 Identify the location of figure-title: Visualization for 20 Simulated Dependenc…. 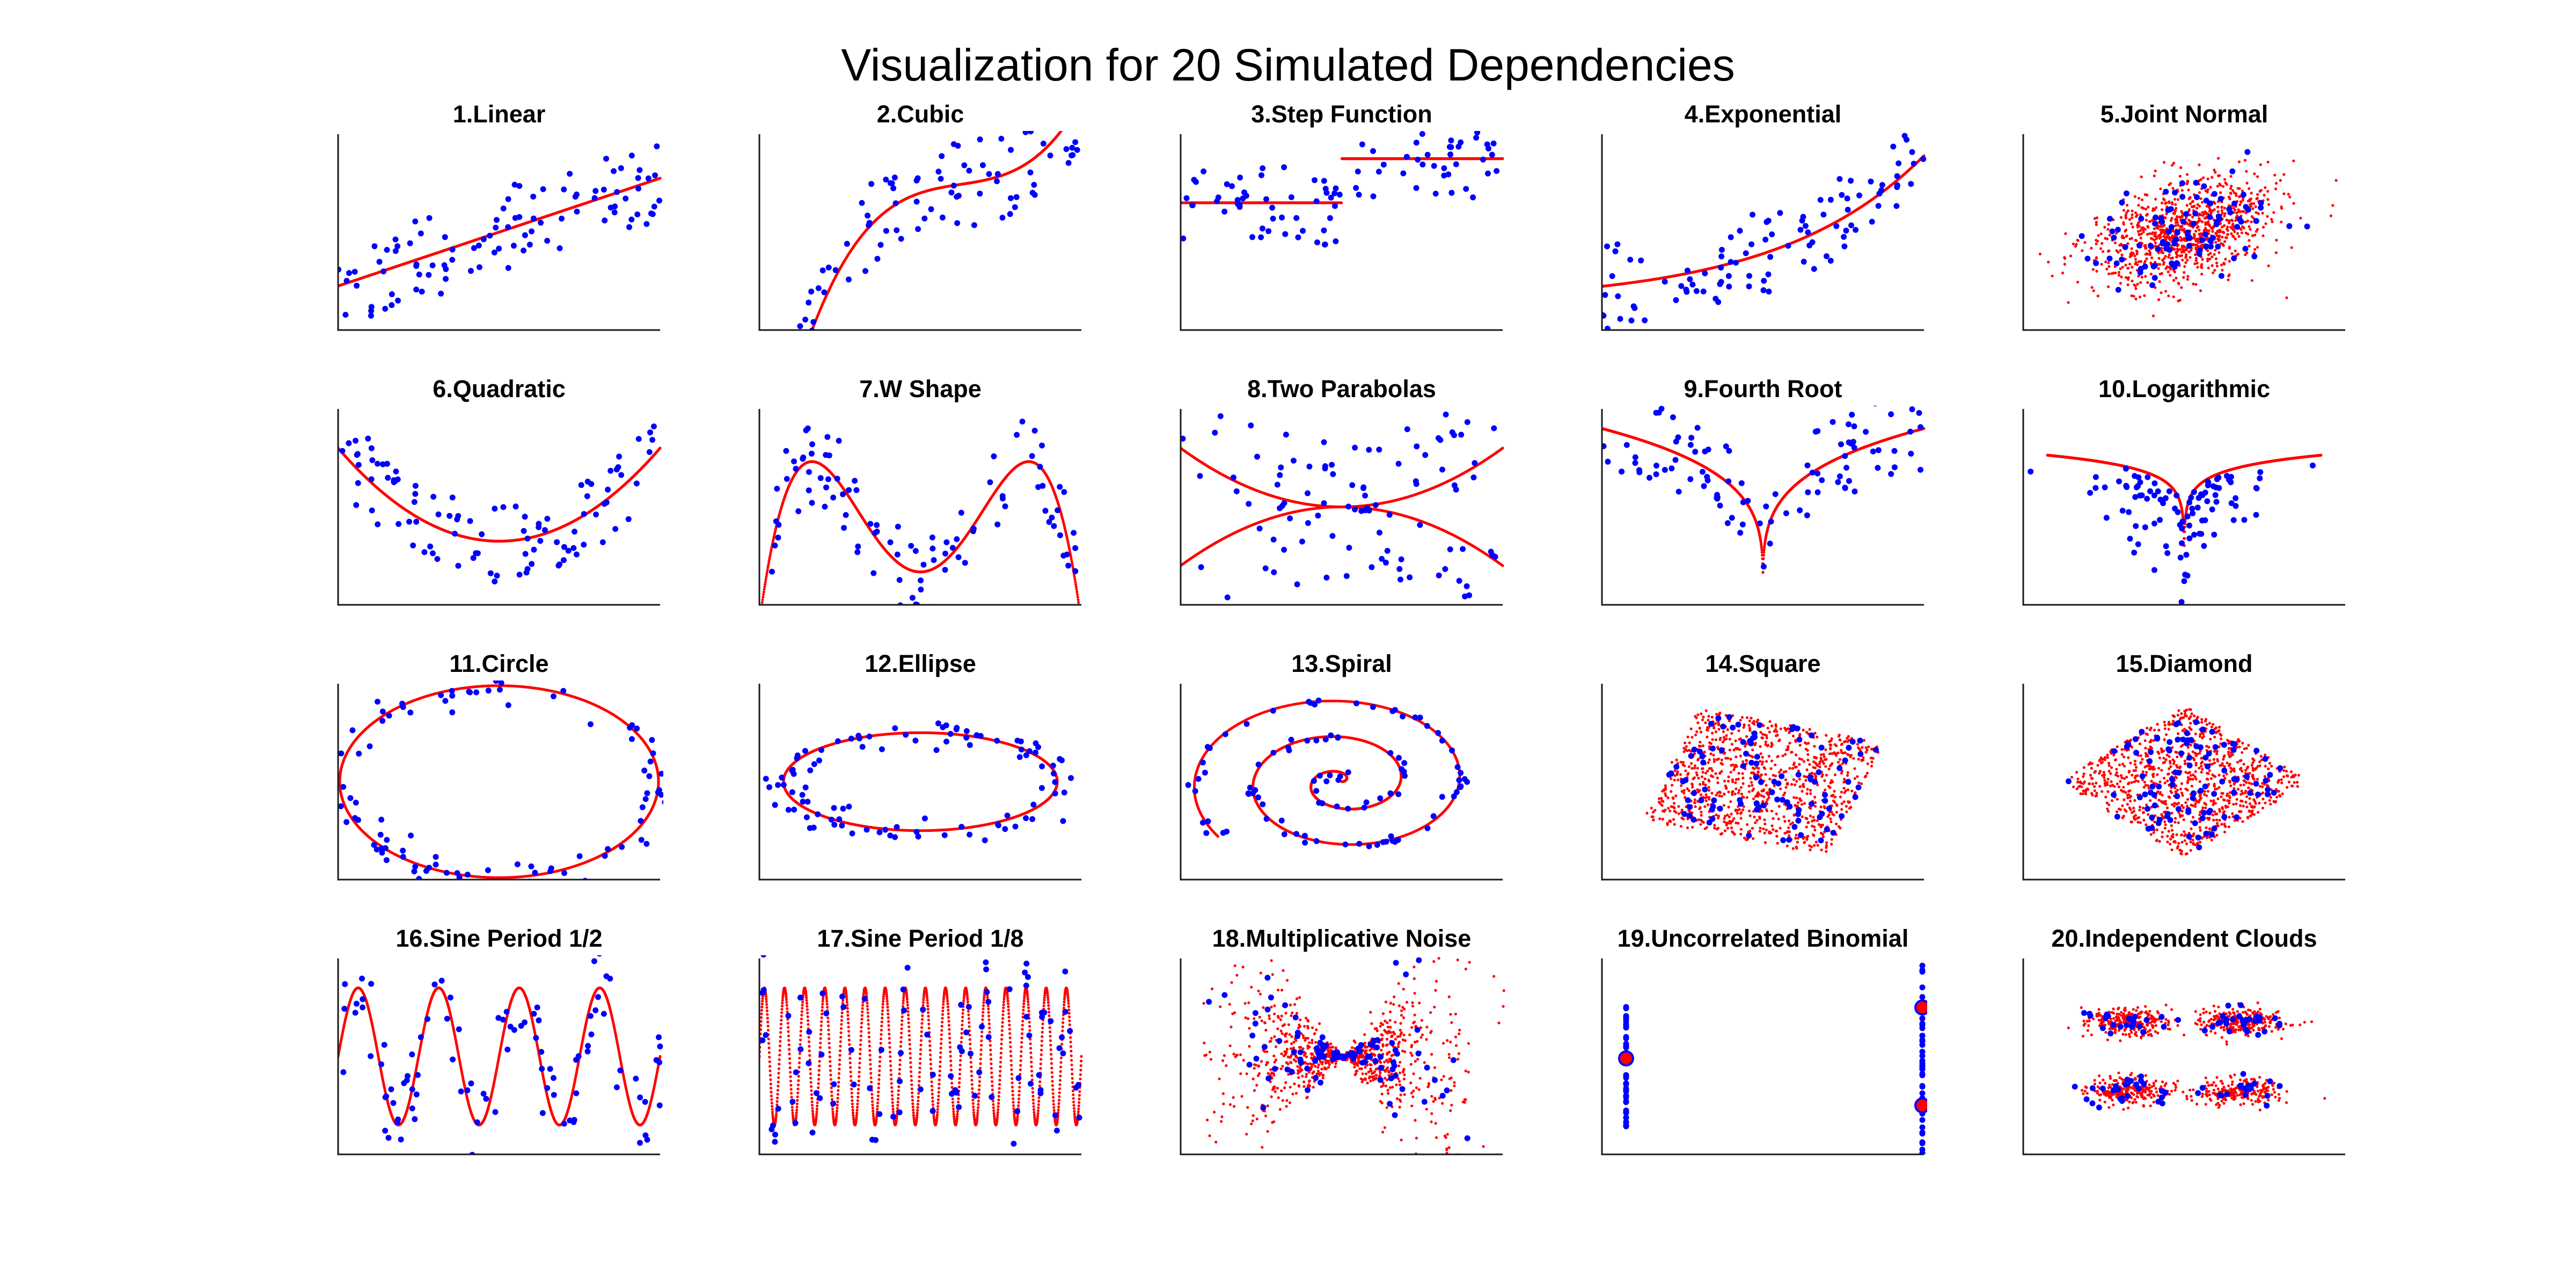
(1288, 65).